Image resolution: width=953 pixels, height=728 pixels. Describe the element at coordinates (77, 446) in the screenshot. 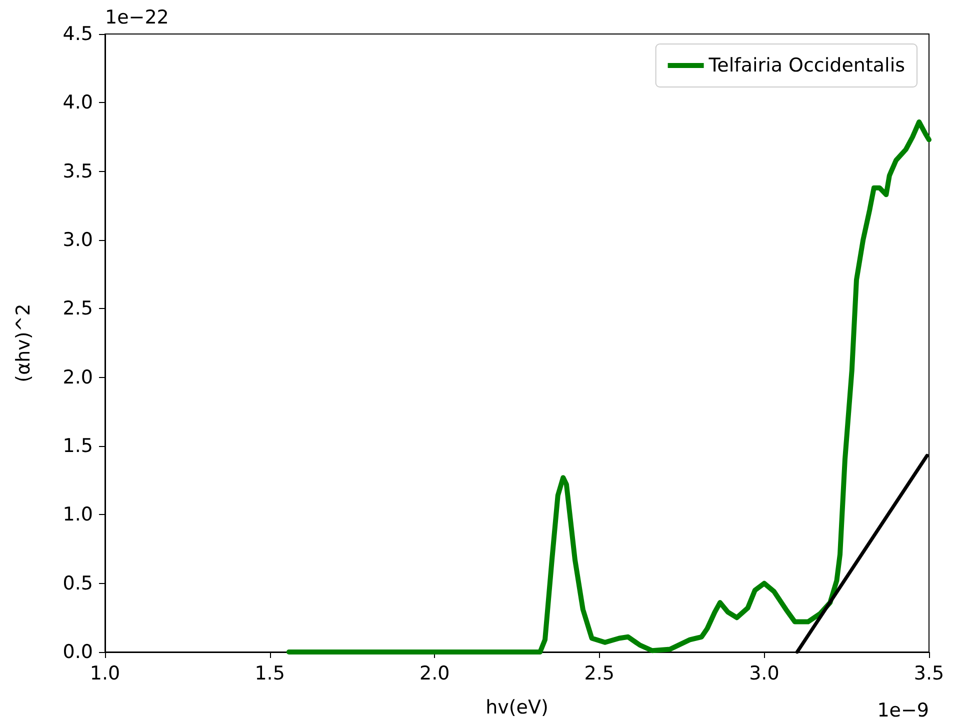

I see `y-tick-label: 1.5` at that location.